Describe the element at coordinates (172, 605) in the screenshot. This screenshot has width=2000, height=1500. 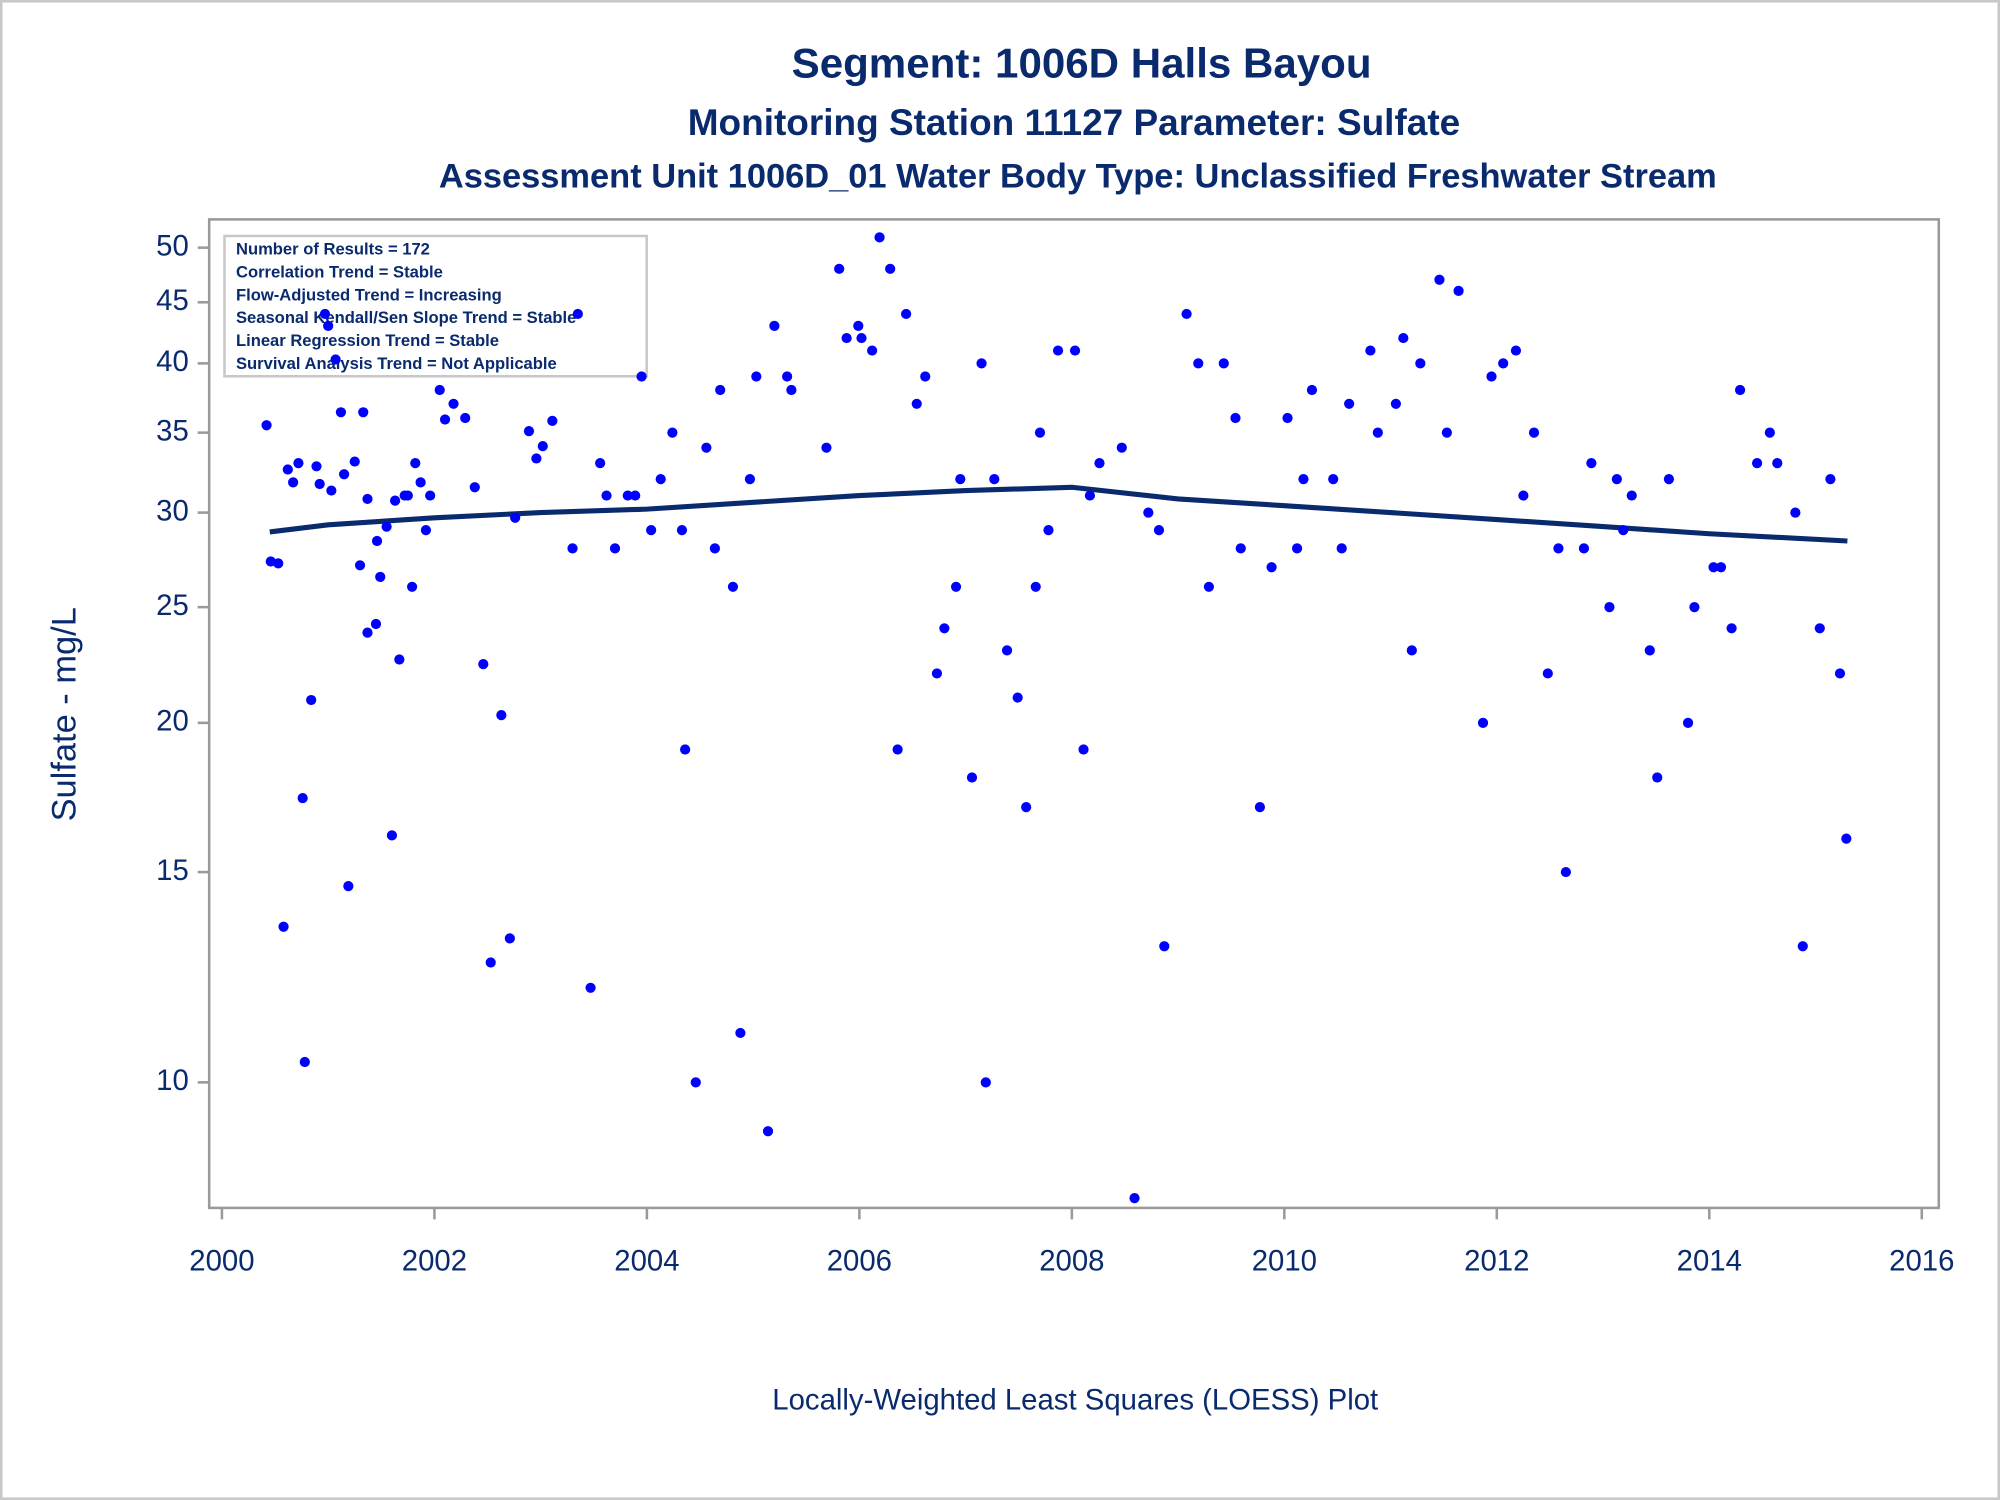
I see `y-tick-label: 25` at that location.